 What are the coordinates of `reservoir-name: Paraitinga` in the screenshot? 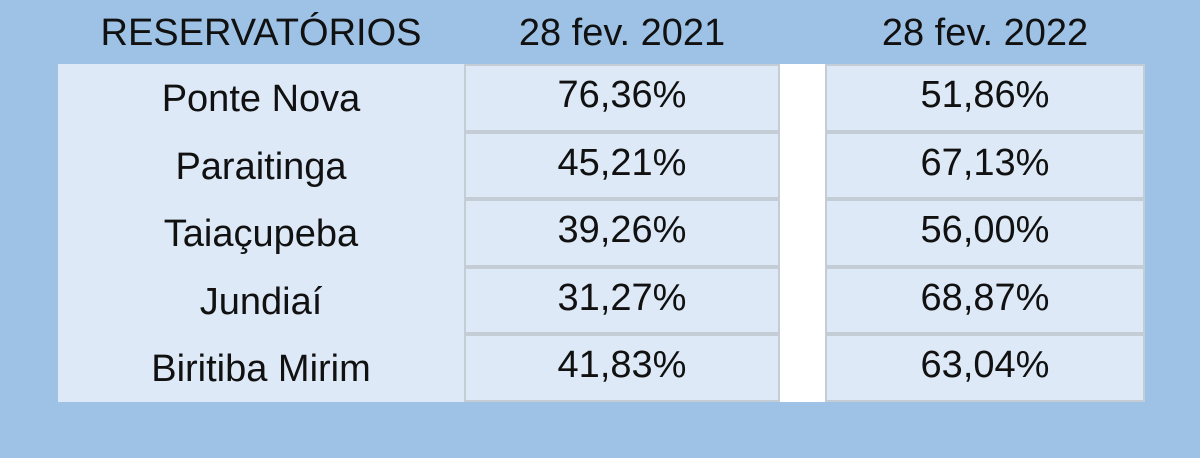 It's located at (261, 166).